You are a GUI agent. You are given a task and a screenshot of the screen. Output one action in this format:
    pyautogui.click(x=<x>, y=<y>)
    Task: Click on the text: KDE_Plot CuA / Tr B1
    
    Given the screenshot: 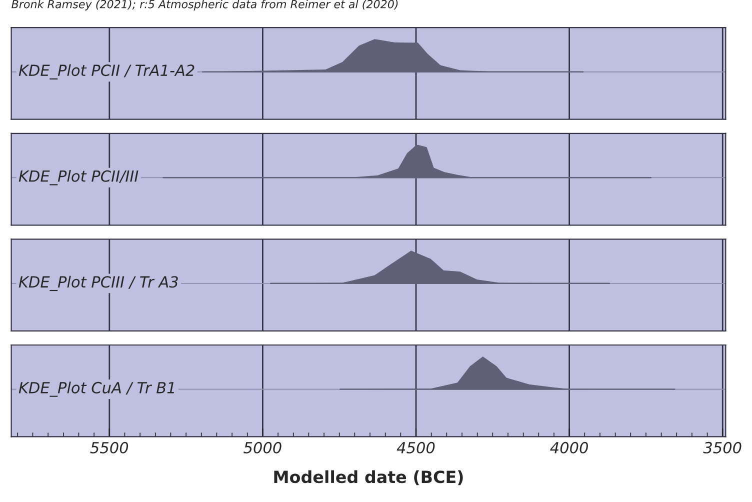 What is the action you would take?
    pyautogui.click(x=96, y=389)
    